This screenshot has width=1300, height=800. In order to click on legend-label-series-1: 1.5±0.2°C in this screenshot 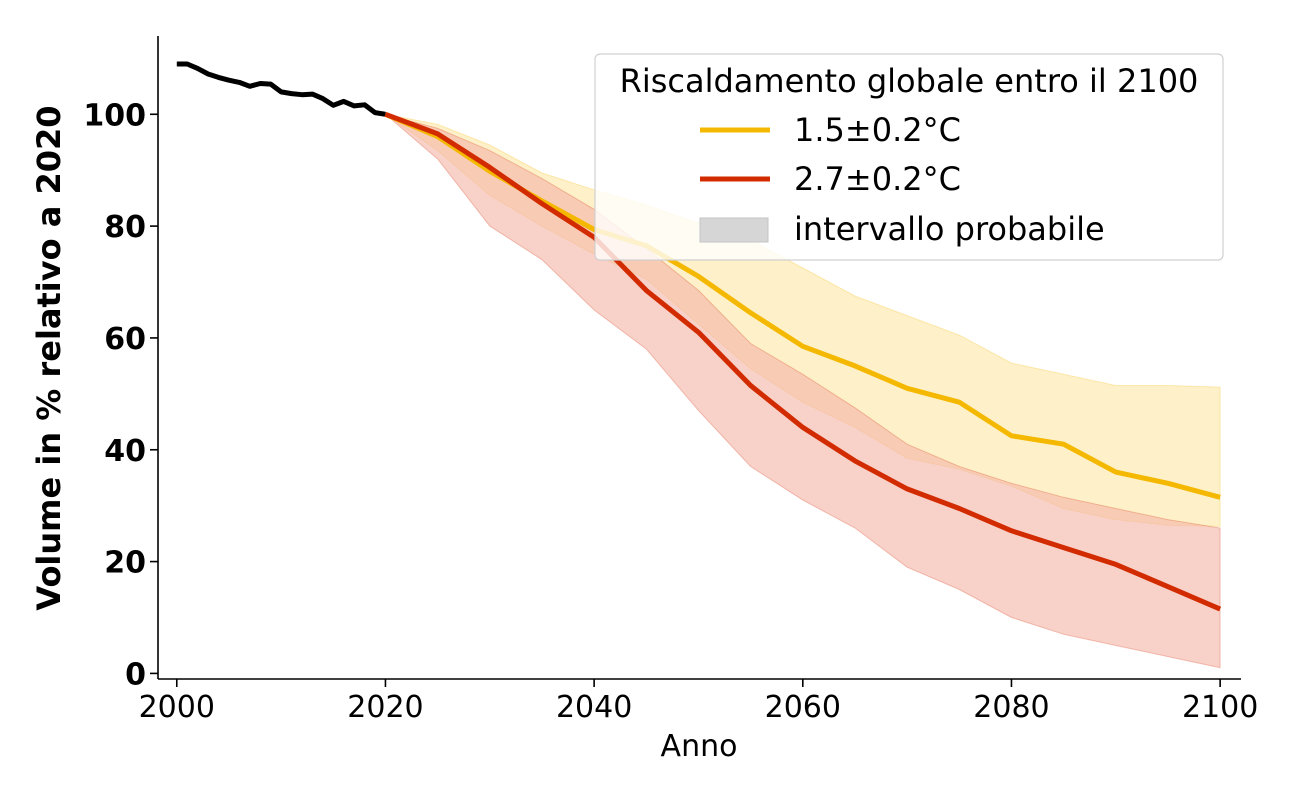, I will do `click(877, 130)`.